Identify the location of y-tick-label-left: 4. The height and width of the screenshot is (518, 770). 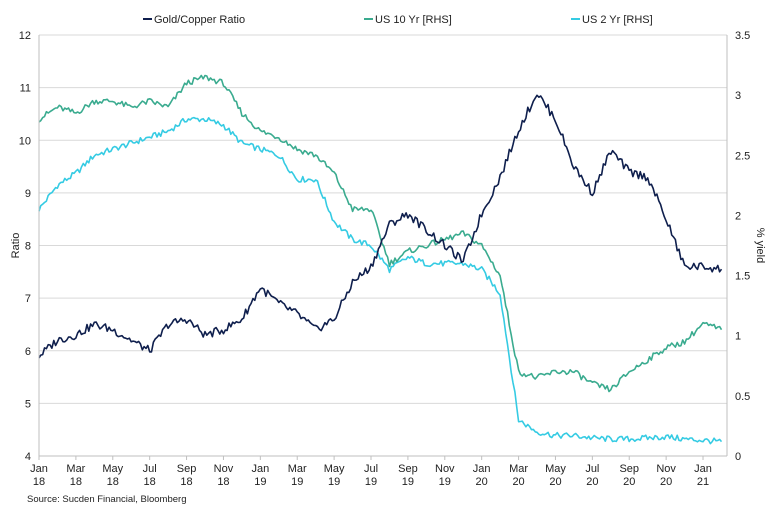
(28, 457).